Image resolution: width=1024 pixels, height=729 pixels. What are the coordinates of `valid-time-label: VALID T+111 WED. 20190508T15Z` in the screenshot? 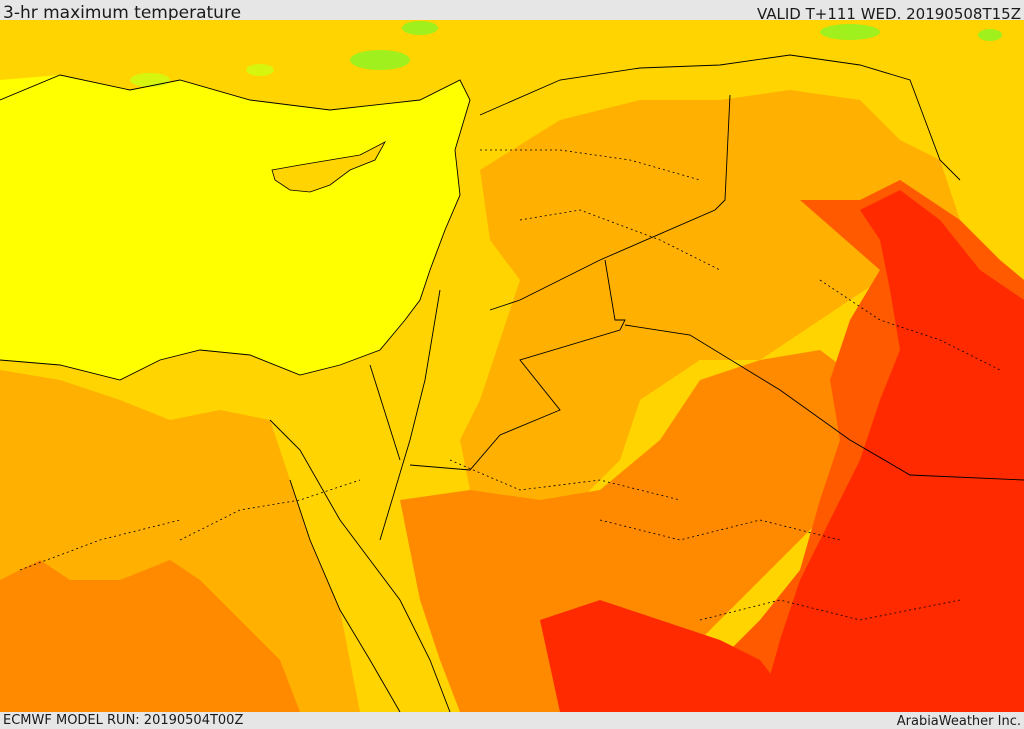 It's located at (888, 14).